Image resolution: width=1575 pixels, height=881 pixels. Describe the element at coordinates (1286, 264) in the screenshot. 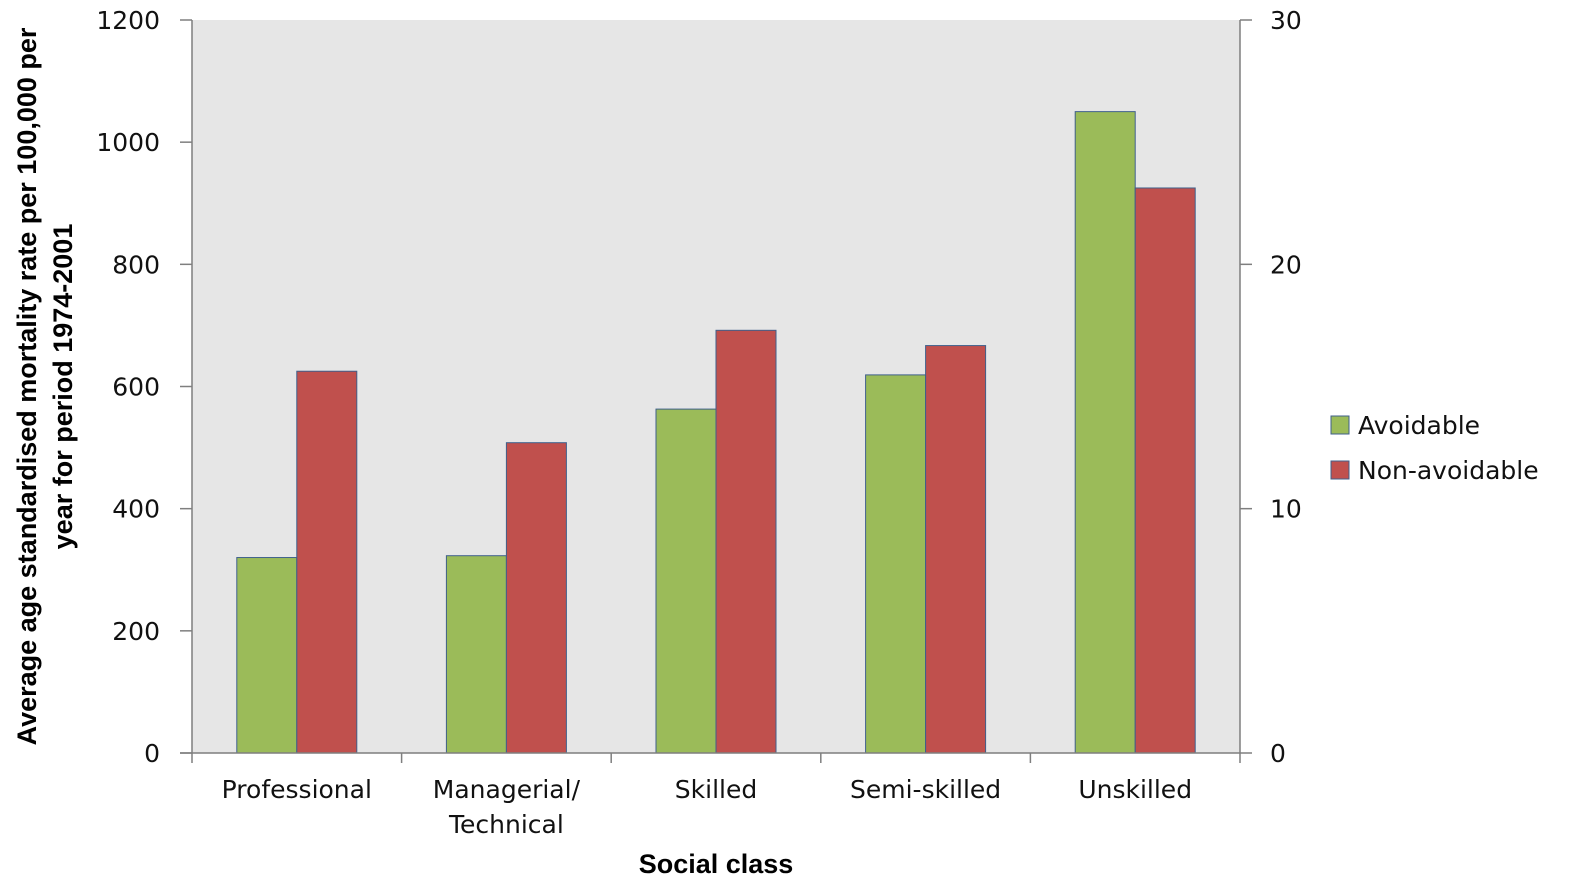

I see `y2-tick-label: 20` at that location.